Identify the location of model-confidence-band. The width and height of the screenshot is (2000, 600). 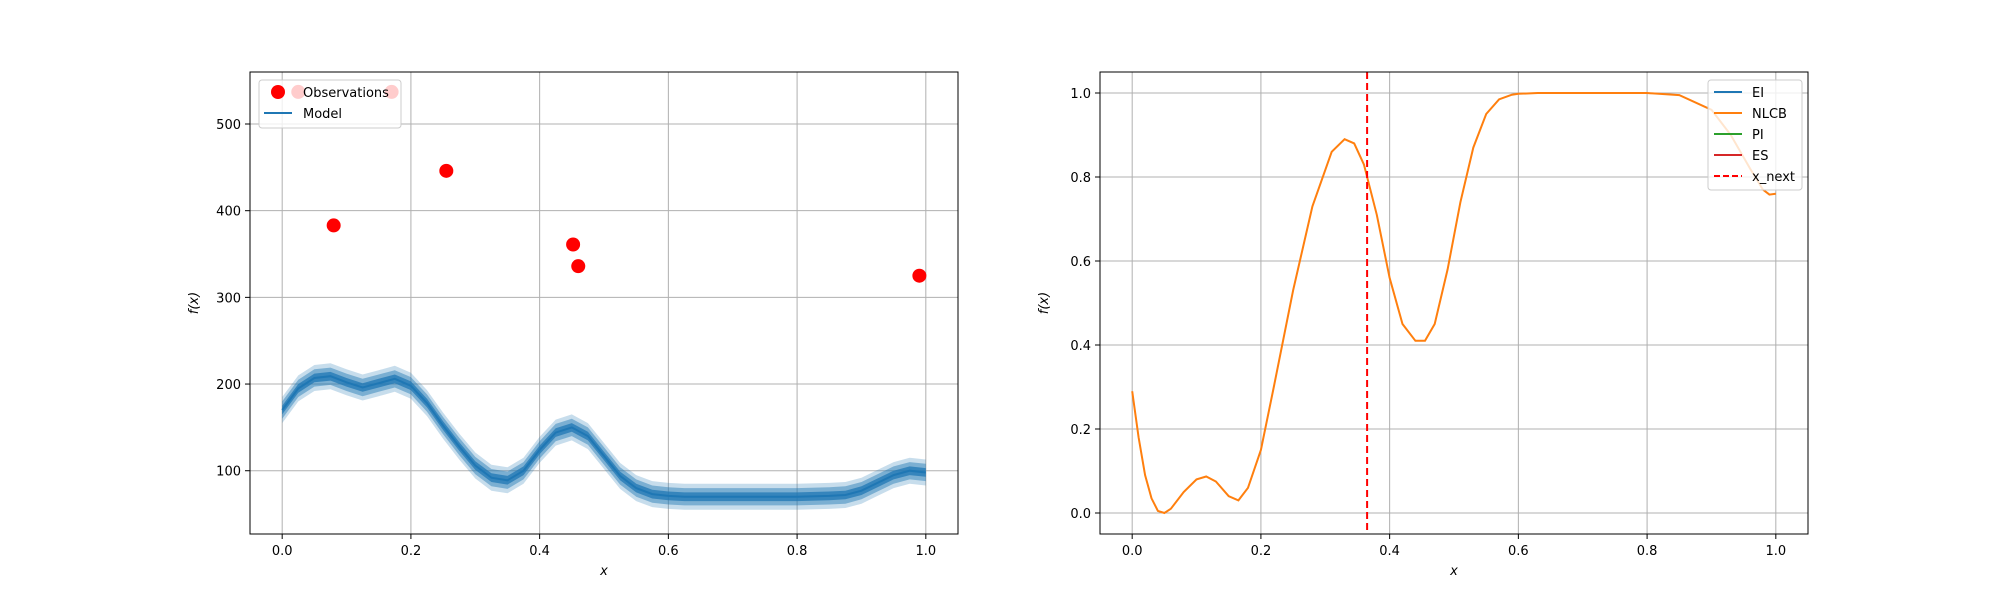
(604, 436).